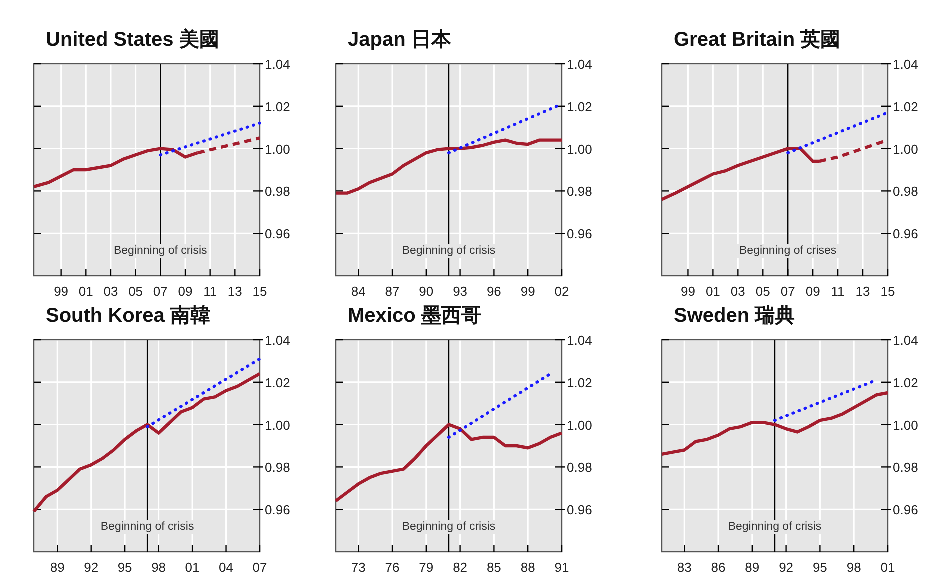  Describe the element at coordinates (788, 251) in the screenshot. I see `ref-line-label: Beginning of crises` at that location.